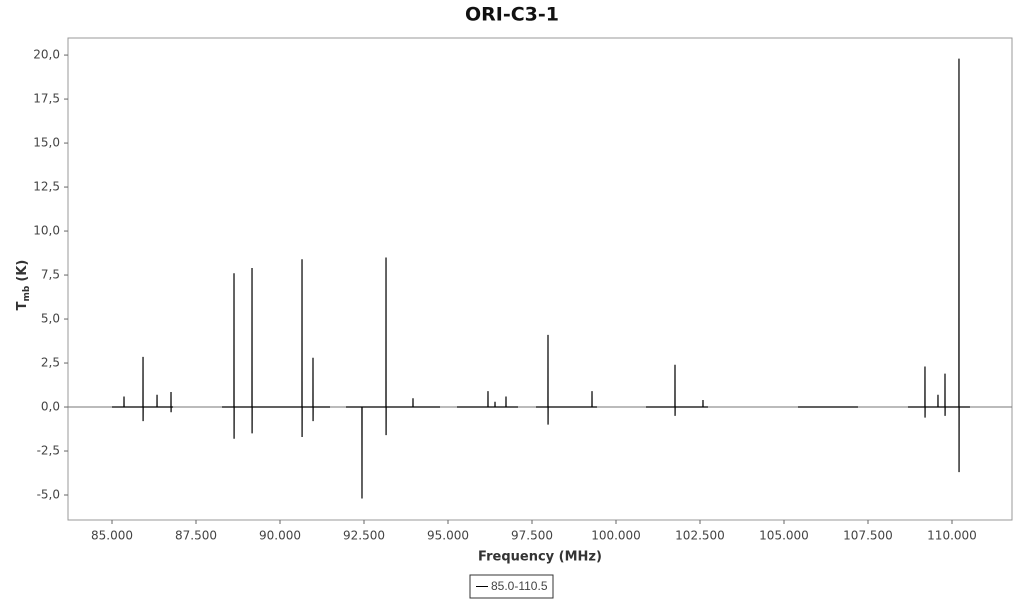 The width and height of the screenshot is (1024, 600). I want to click on y-tick-label: 7,5, so click(50, 275).